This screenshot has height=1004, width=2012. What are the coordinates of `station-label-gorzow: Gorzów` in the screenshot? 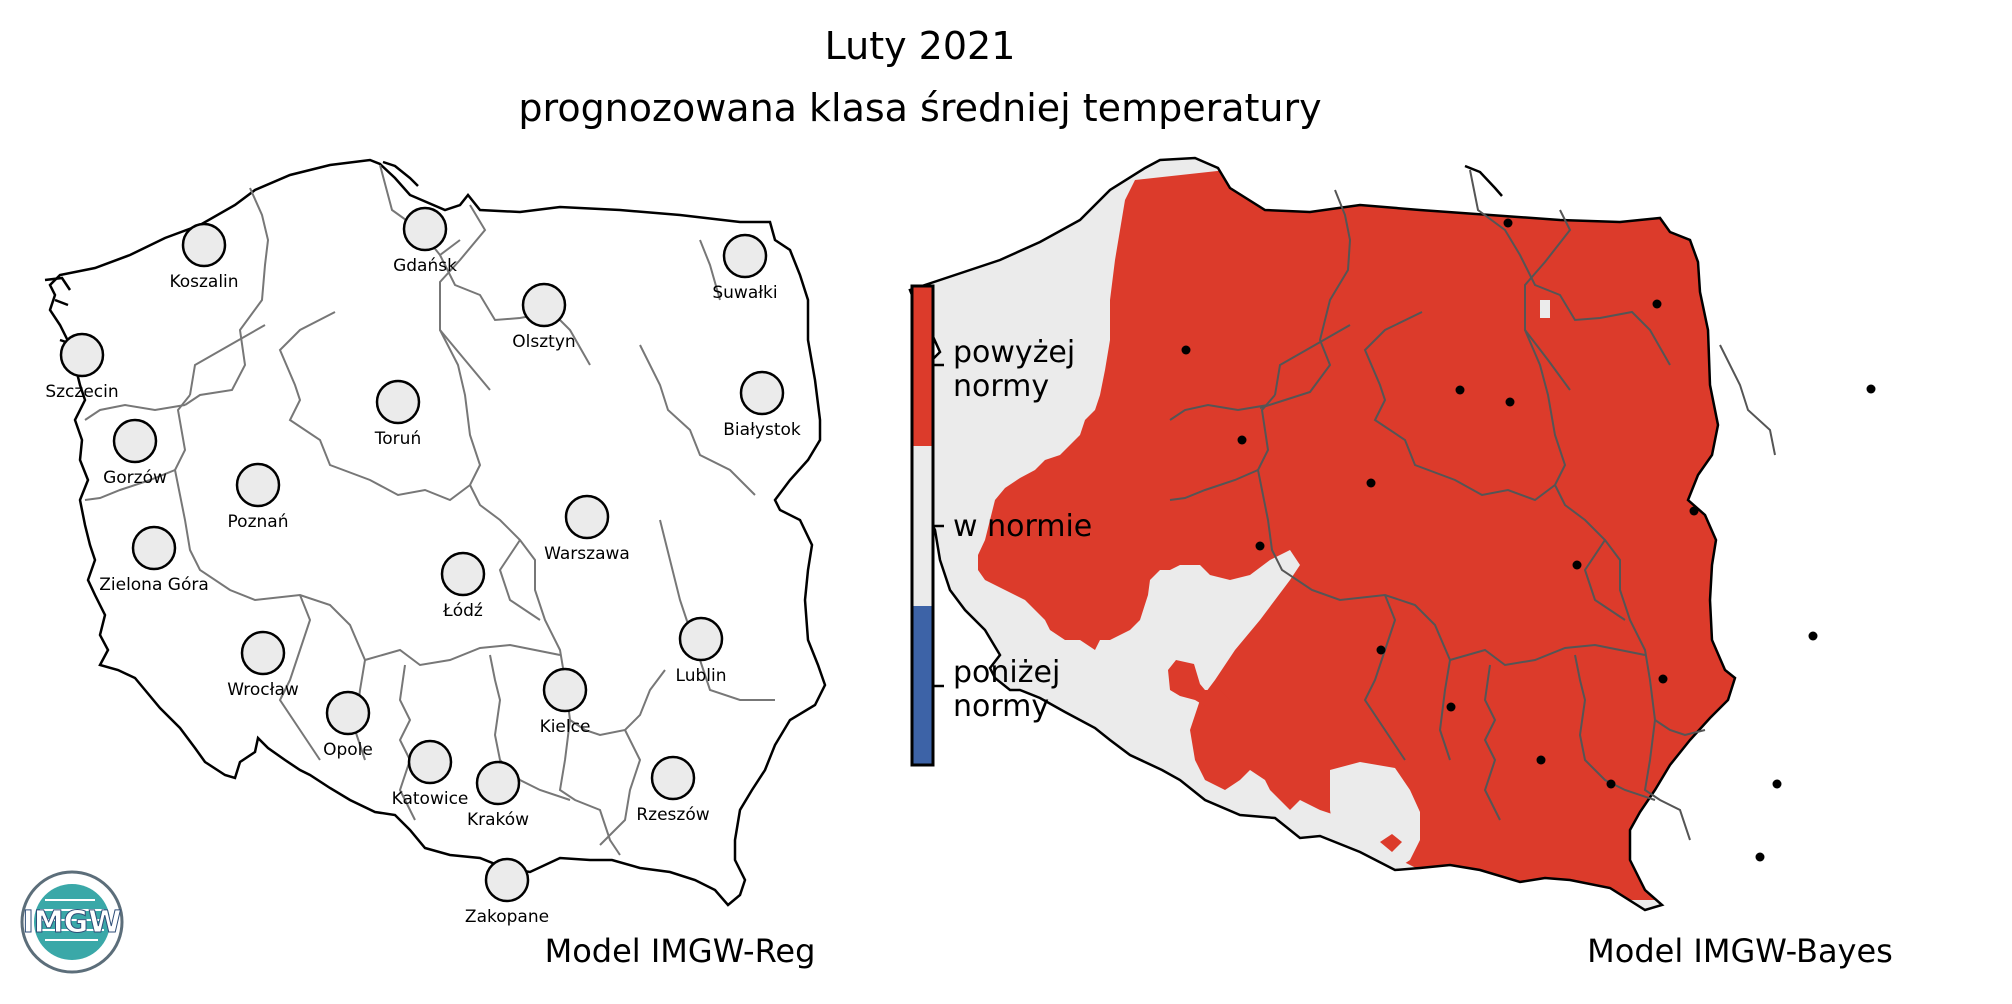 It's located at (135, 478).